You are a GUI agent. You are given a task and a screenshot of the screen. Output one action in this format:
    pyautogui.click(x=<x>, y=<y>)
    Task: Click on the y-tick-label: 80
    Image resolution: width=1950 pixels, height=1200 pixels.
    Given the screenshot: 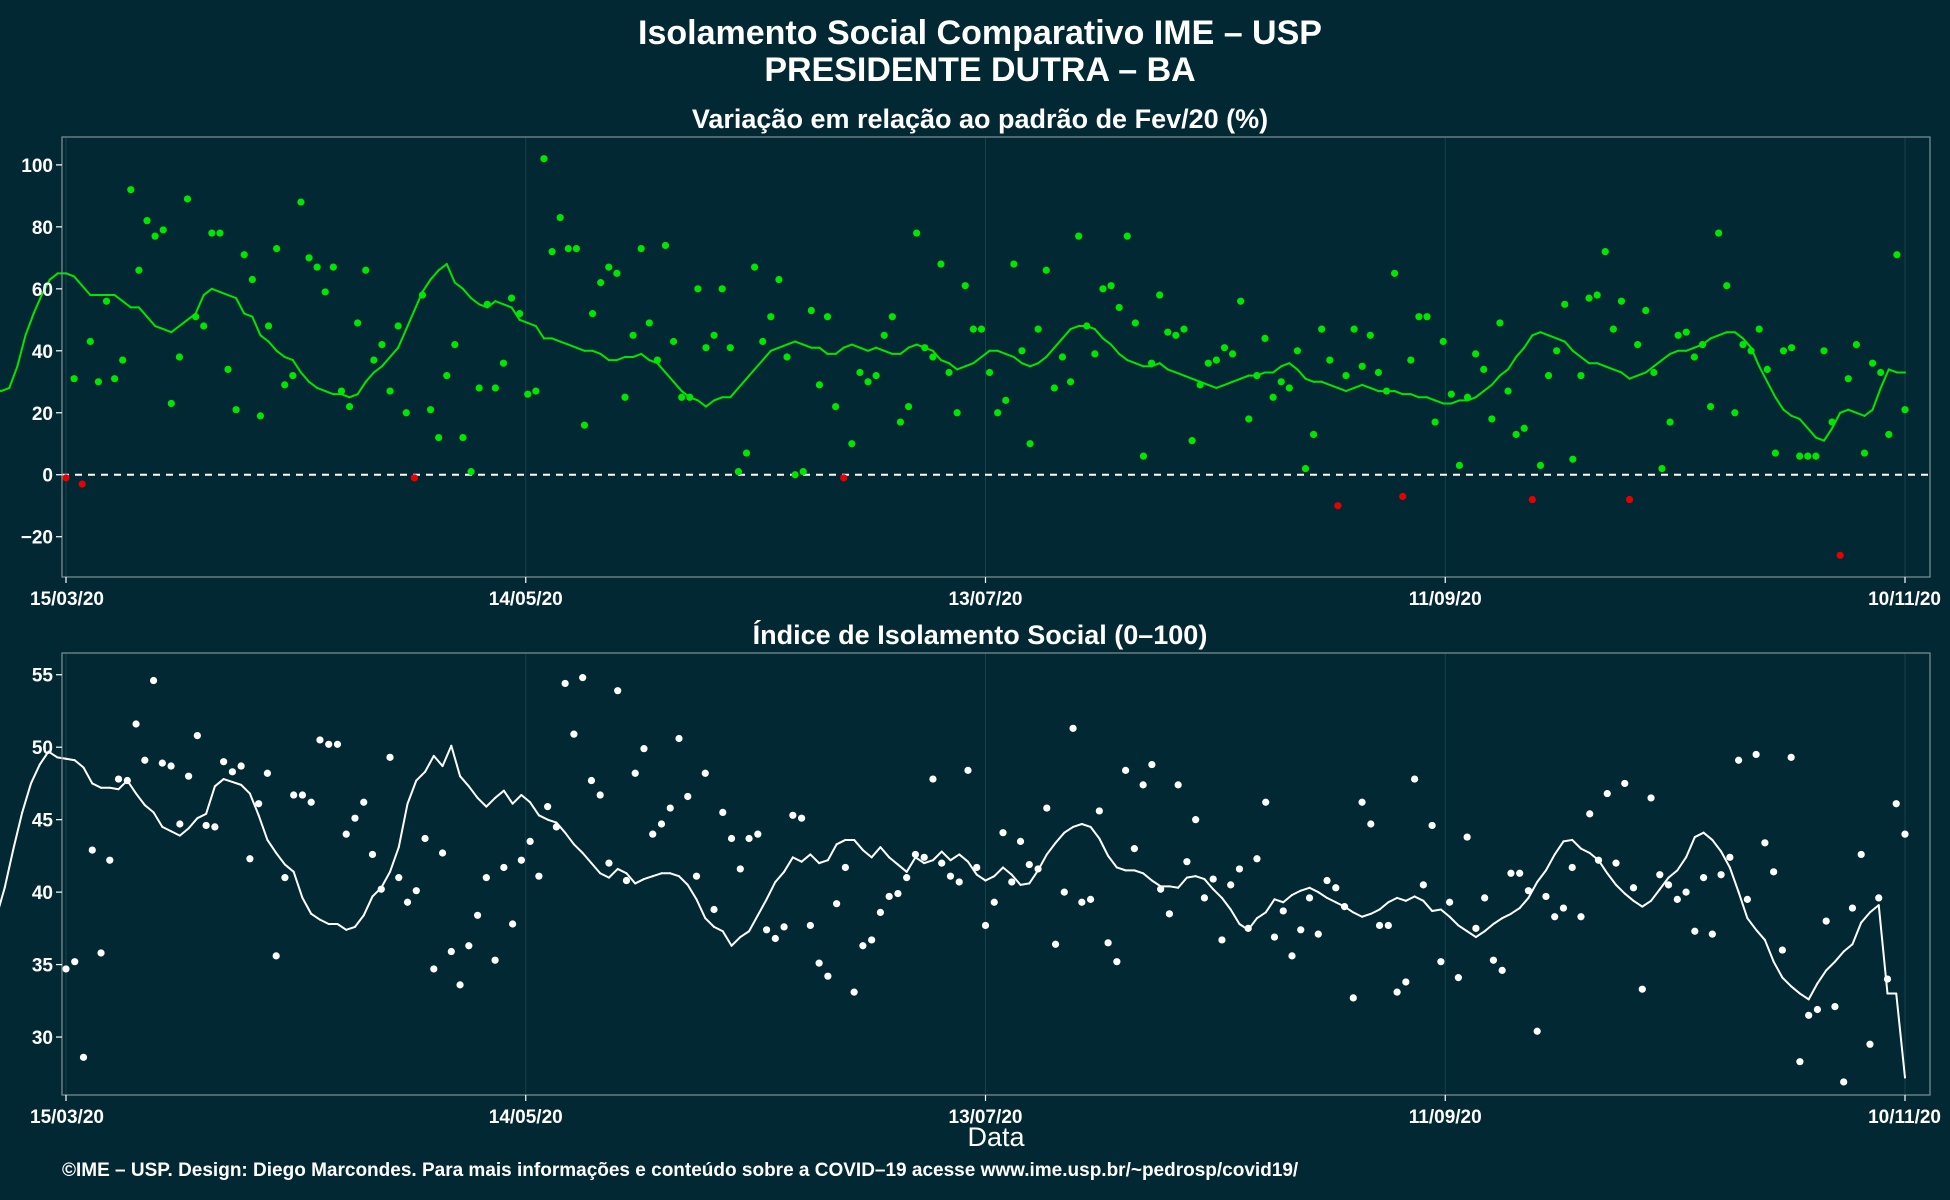 What is the action you would take?
    pyautogui.click(x=42, y=228)
    